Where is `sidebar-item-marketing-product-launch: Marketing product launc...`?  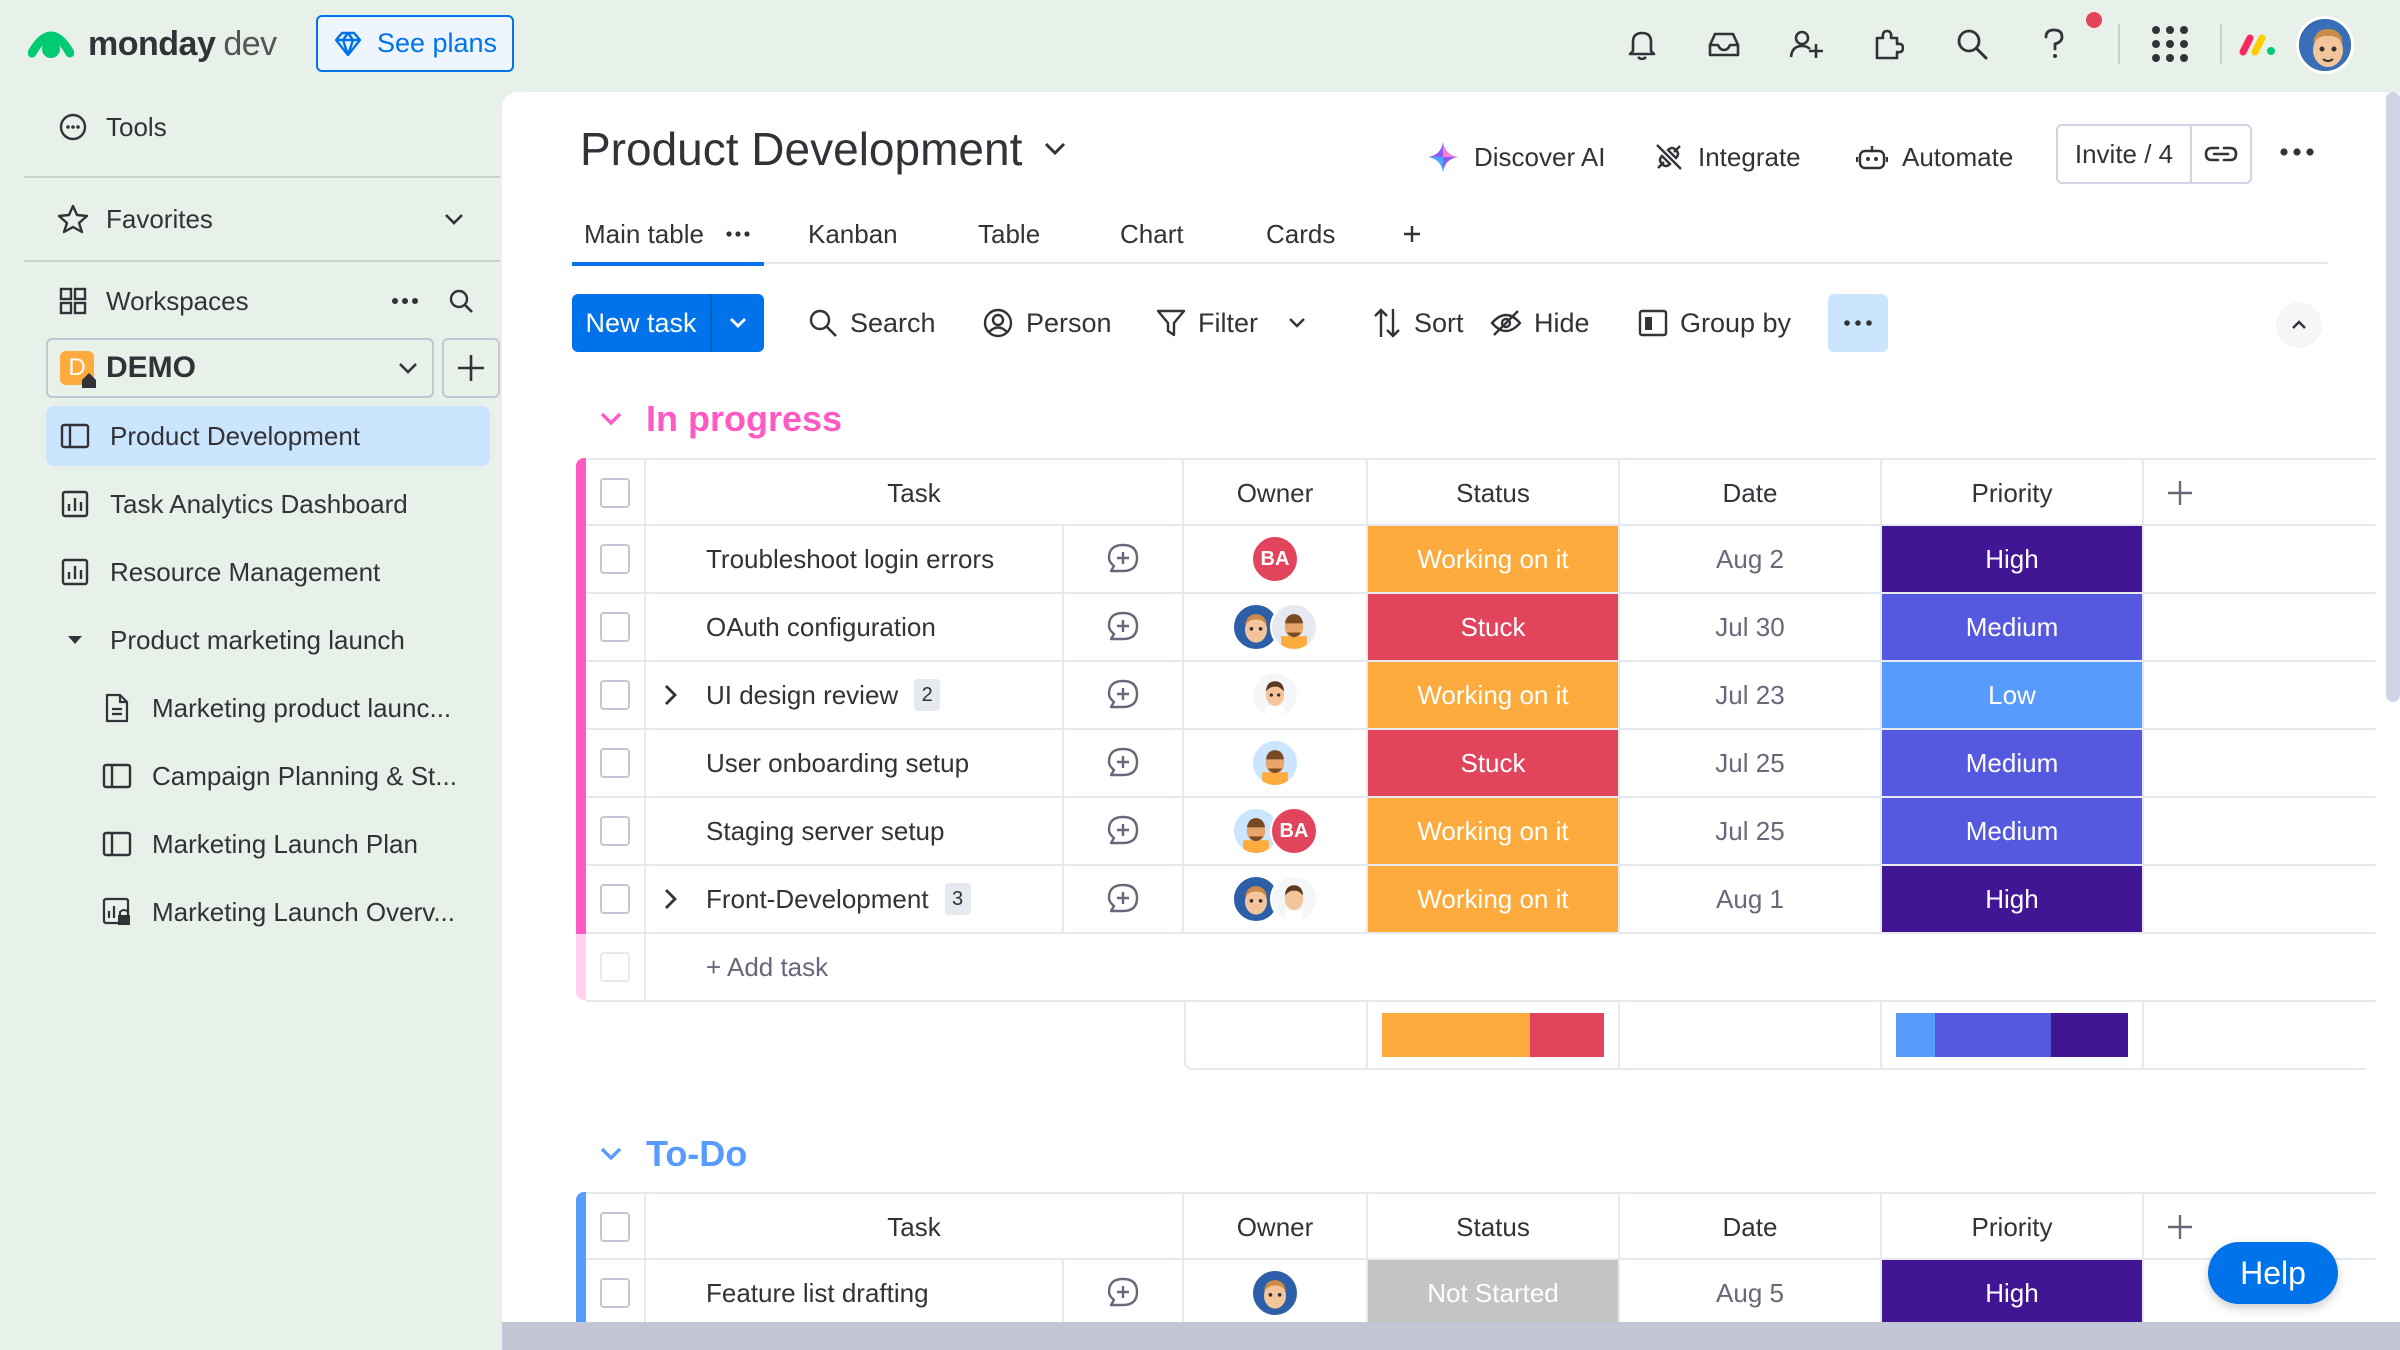
sidebar-item-marketing-product-launch: Marketing product launc... is located at coordinates (289, 708).